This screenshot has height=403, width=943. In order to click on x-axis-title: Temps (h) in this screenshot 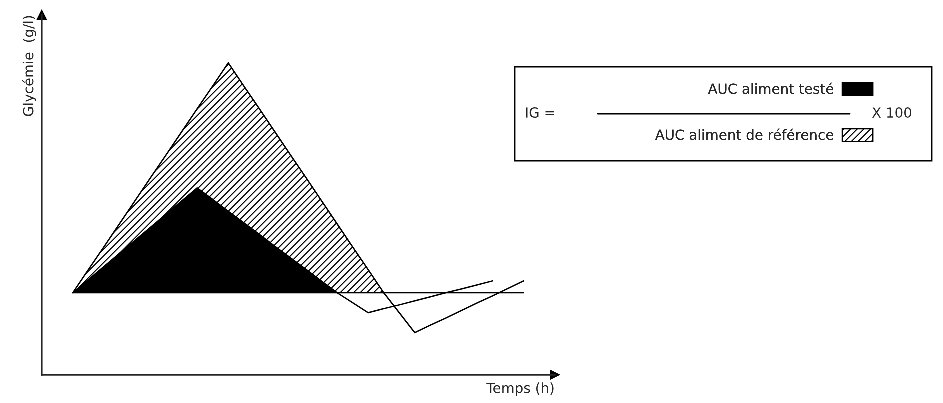, I will do `click(520, 389)`.